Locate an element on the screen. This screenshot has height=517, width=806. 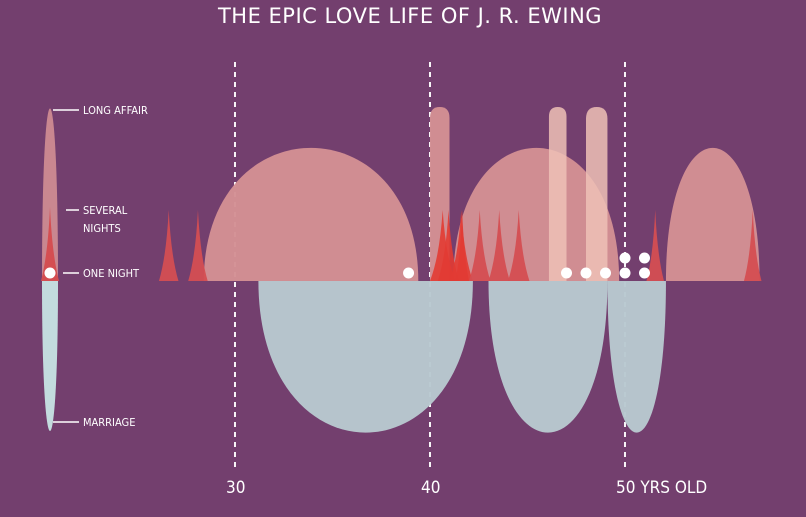
legend-label-line: SEVERAL is located at coordinates (105, 210).